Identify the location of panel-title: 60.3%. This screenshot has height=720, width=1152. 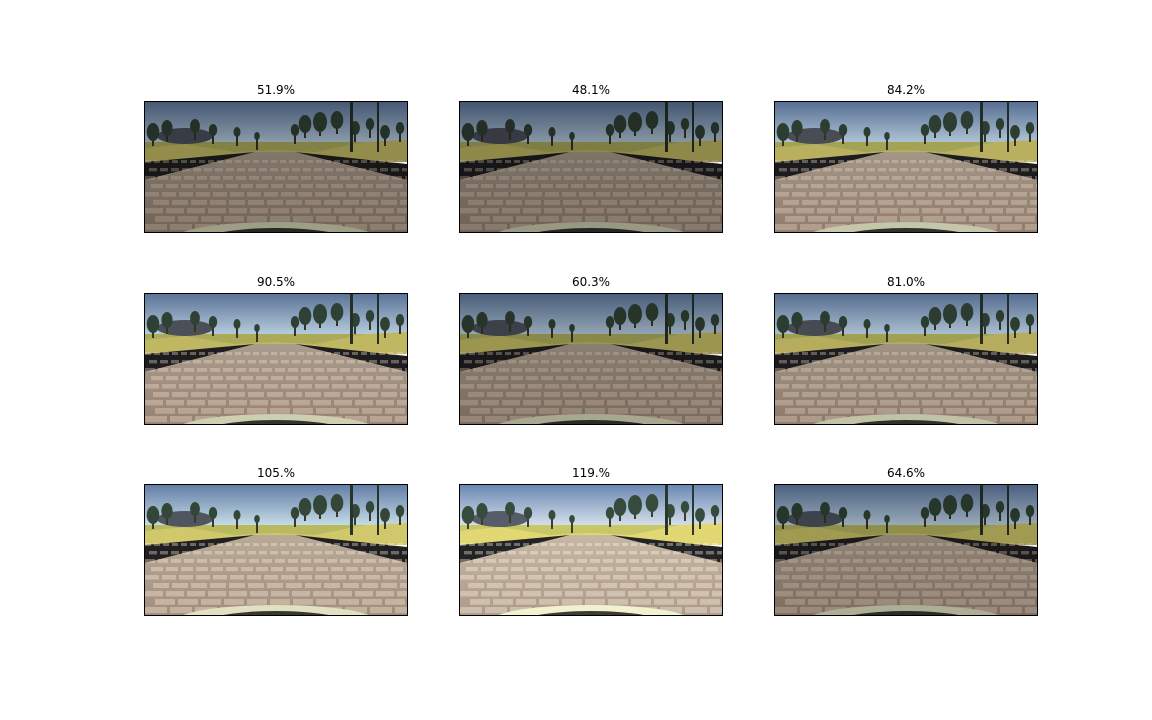
(591, 282).